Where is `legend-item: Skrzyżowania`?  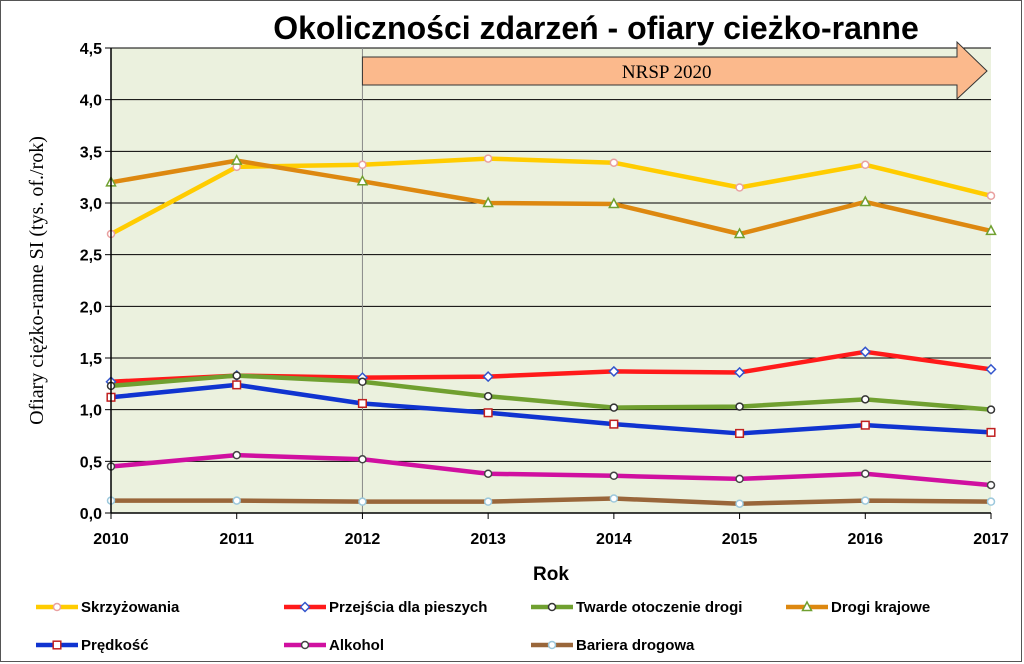 legend-item: Skrzyżowania is located at coordinates (108, 607).